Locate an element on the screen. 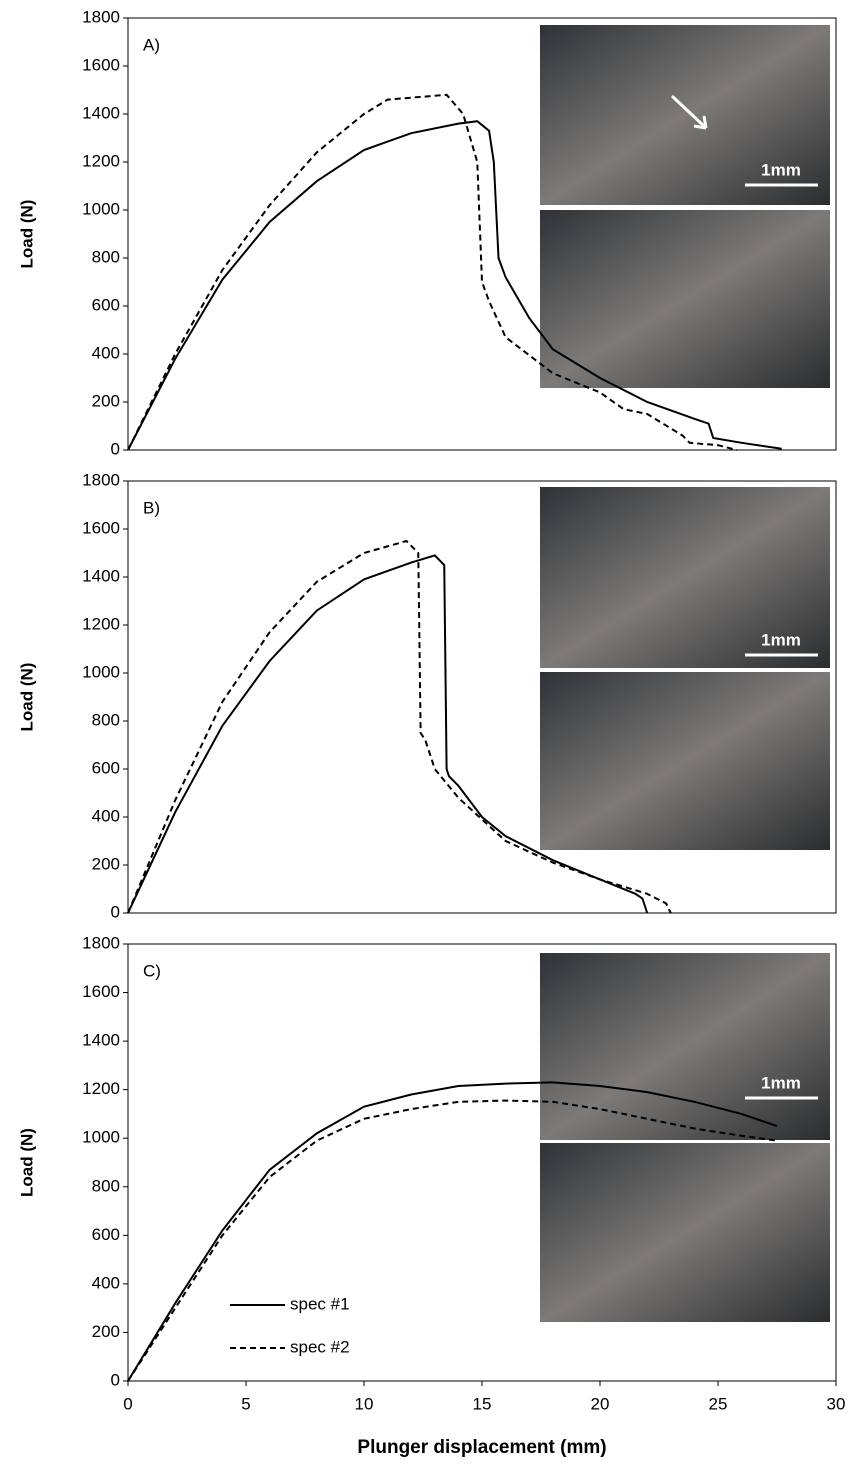 The height and width of the screenshot is (1470, 854). x-tick-label: 20 is located at coordinates (600, 1403).